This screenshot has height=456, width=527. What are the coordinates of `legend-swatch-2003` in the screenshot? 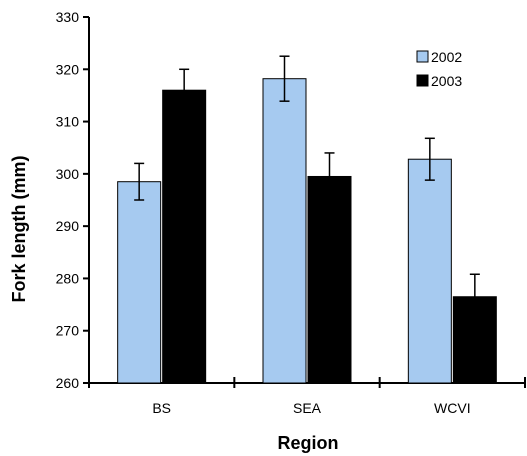 It's located at (422, 80).